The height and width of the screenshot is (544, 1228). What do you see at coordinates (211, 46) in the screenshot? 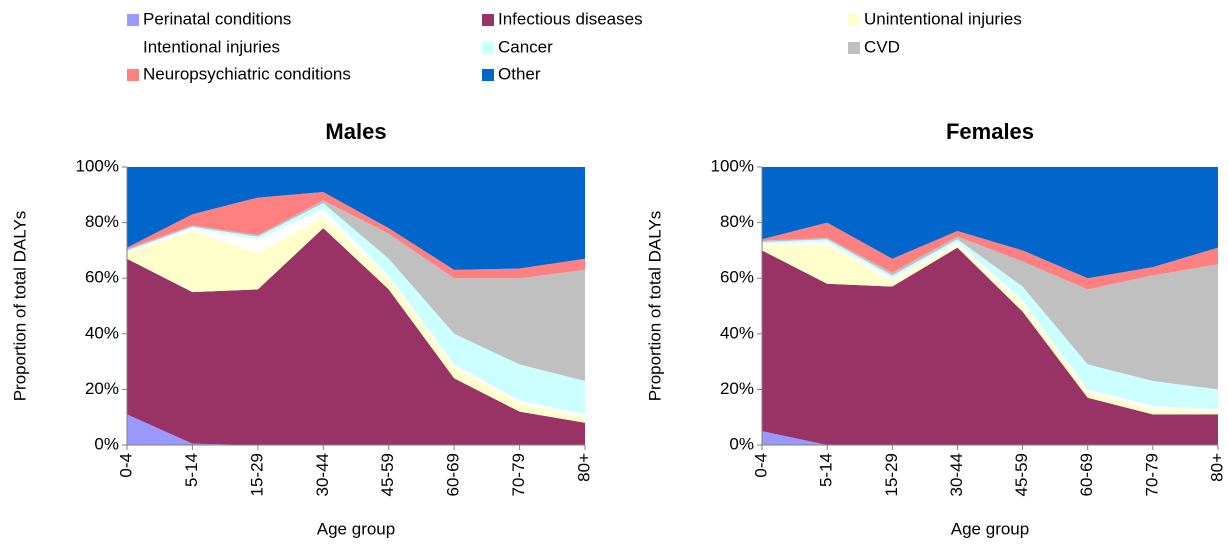
I see `legend-label: Intentional injuries` at bounding box center [211, 46].